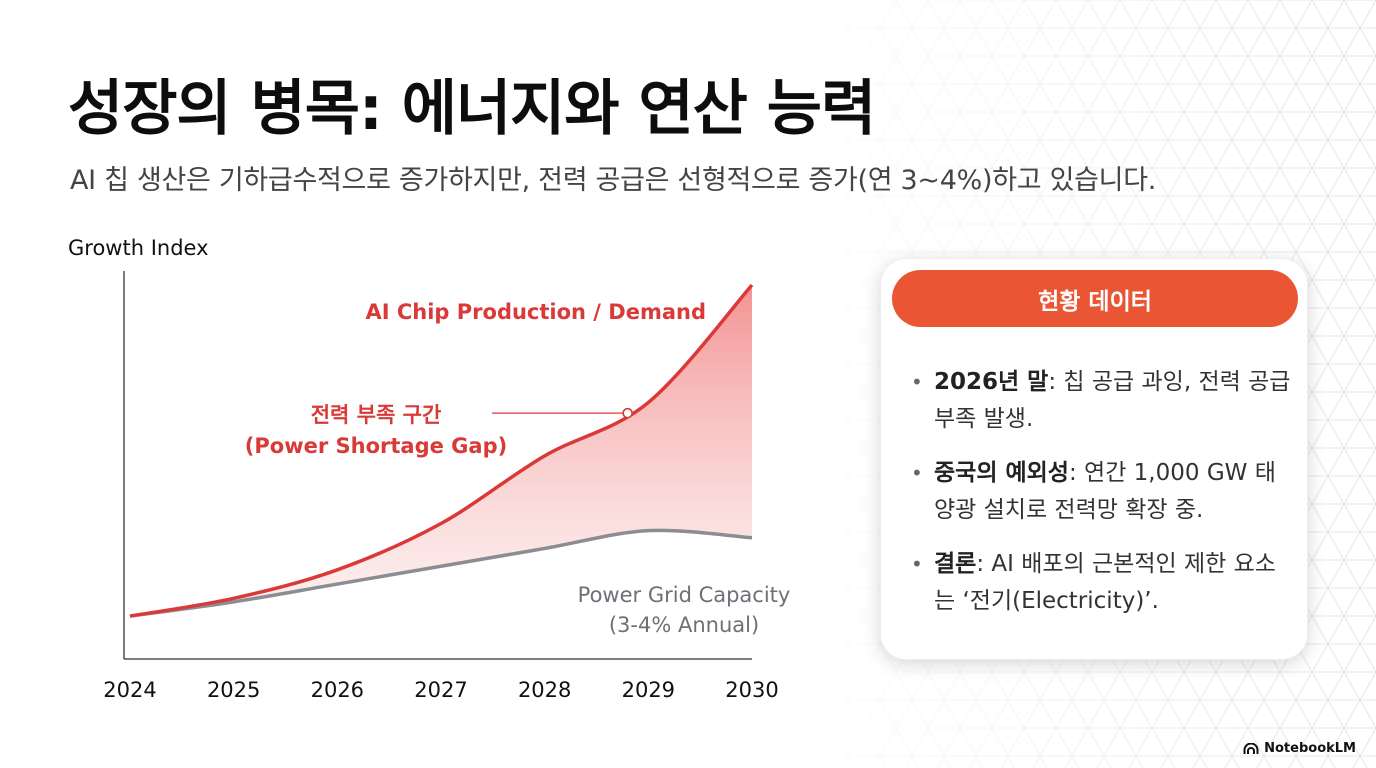 The width and height of the screenshot is (1376, 768). Describe the element at coordinates (440, 690) in the screenshot. I see `x-tick-label: 2027` at that location.